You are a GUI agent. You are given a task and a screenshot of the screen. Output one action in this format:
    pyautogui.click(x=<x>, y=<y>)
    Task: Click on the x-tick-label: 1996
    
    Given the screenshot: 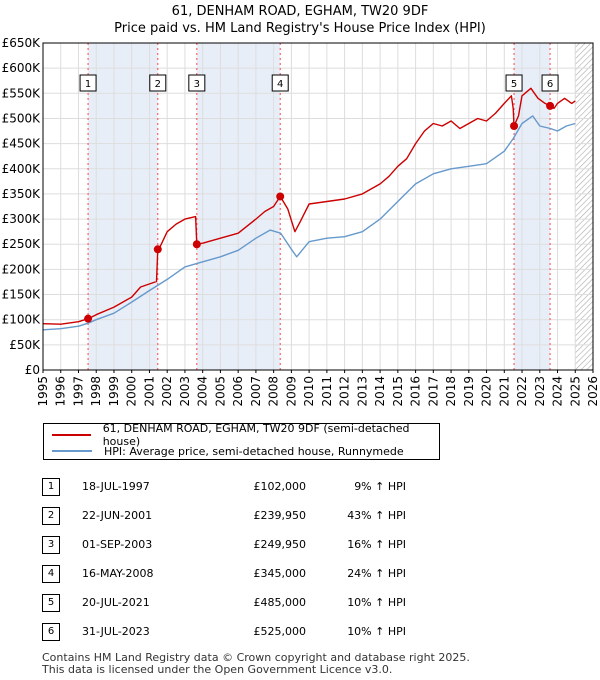 What is the action you would take?
    pyautogui.click(x=61, y=391)
    